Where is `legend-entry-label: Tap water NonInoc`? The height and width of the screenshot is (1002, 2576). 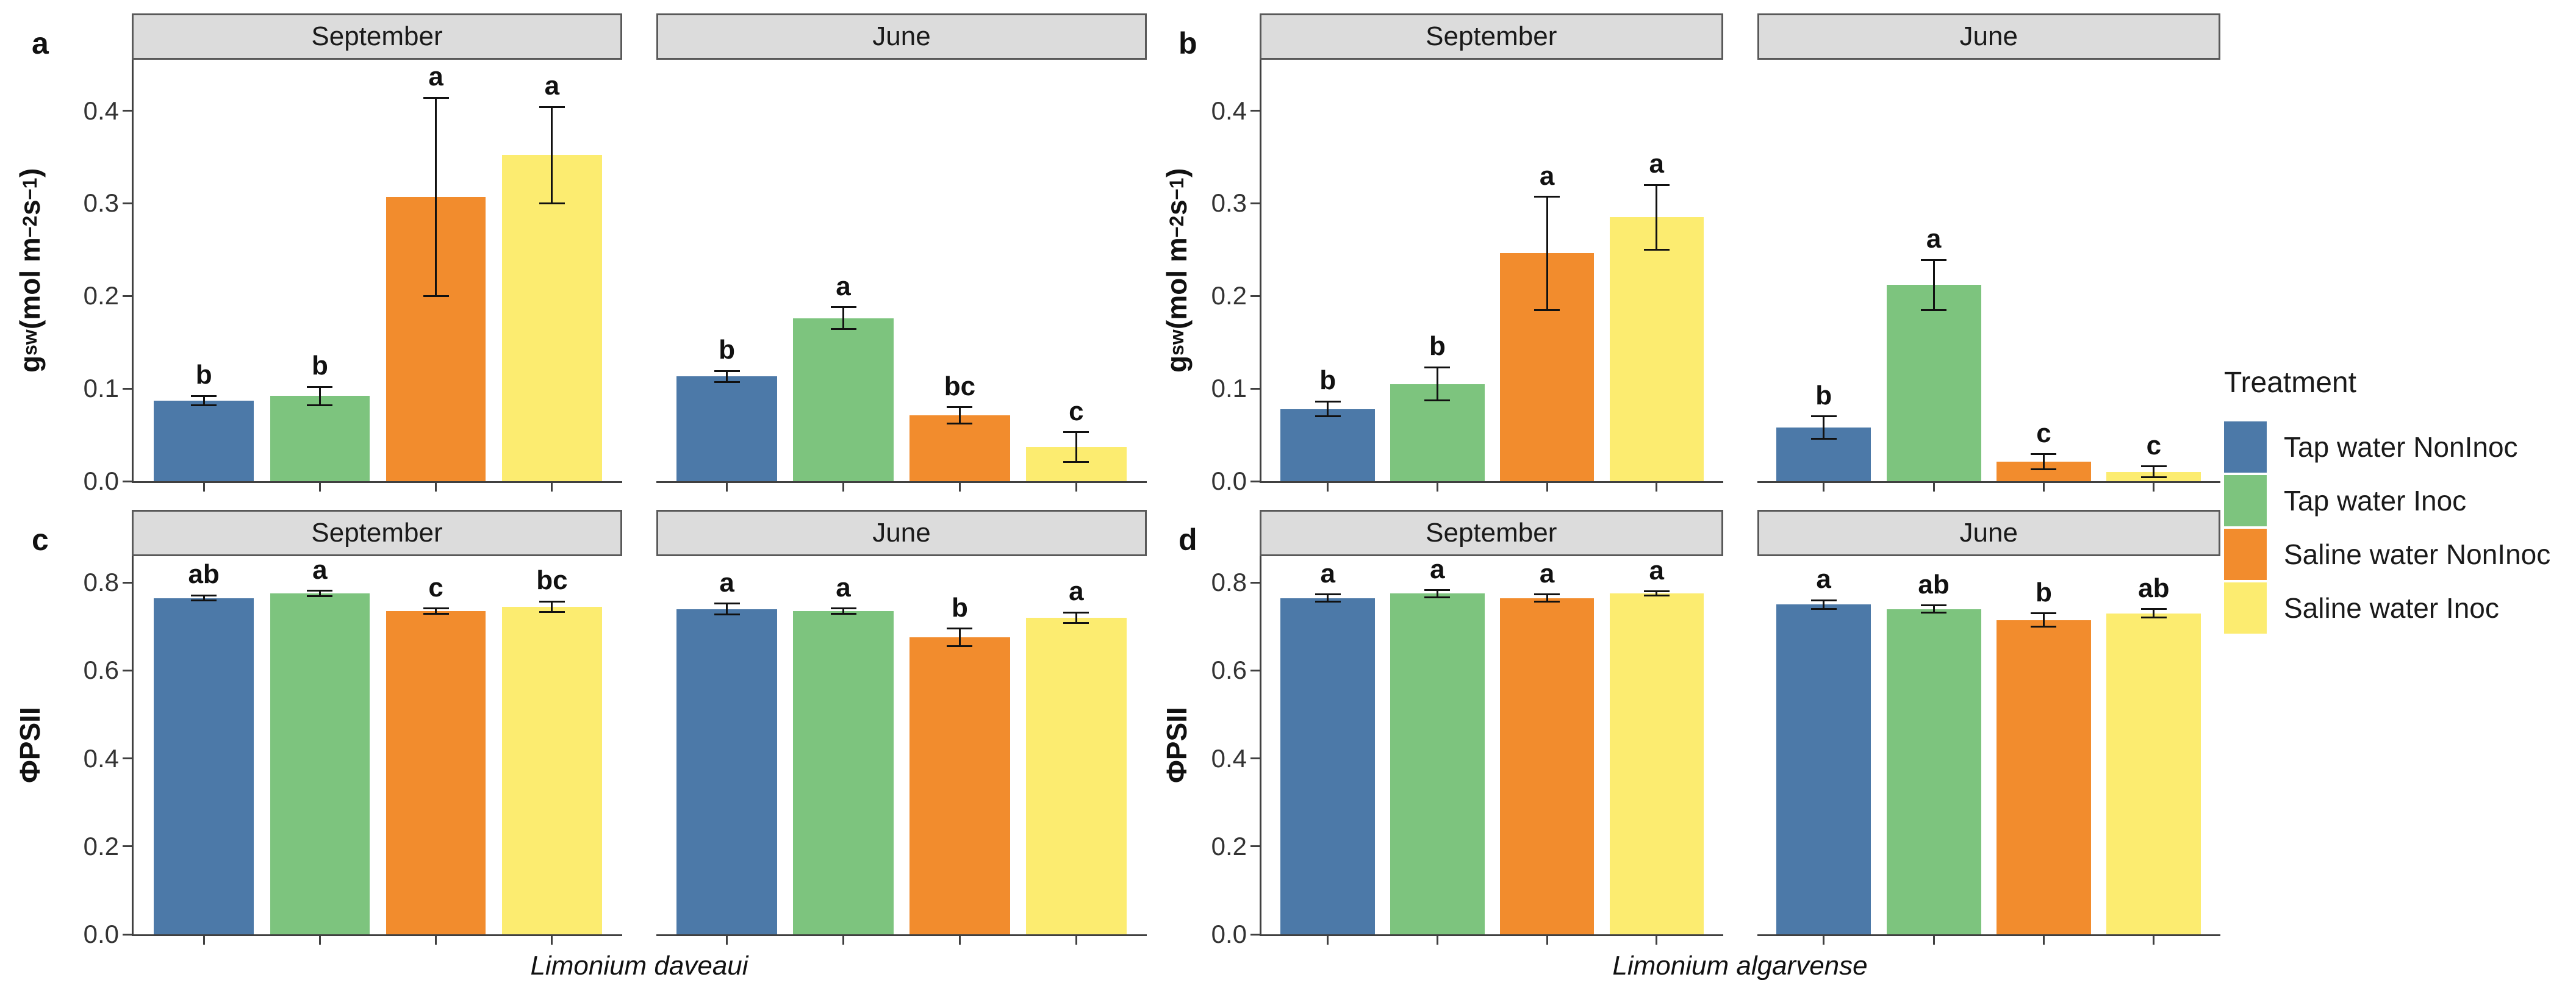
legend-entry-label: Tap water NonInoc is located at coordinates (2401, 447).